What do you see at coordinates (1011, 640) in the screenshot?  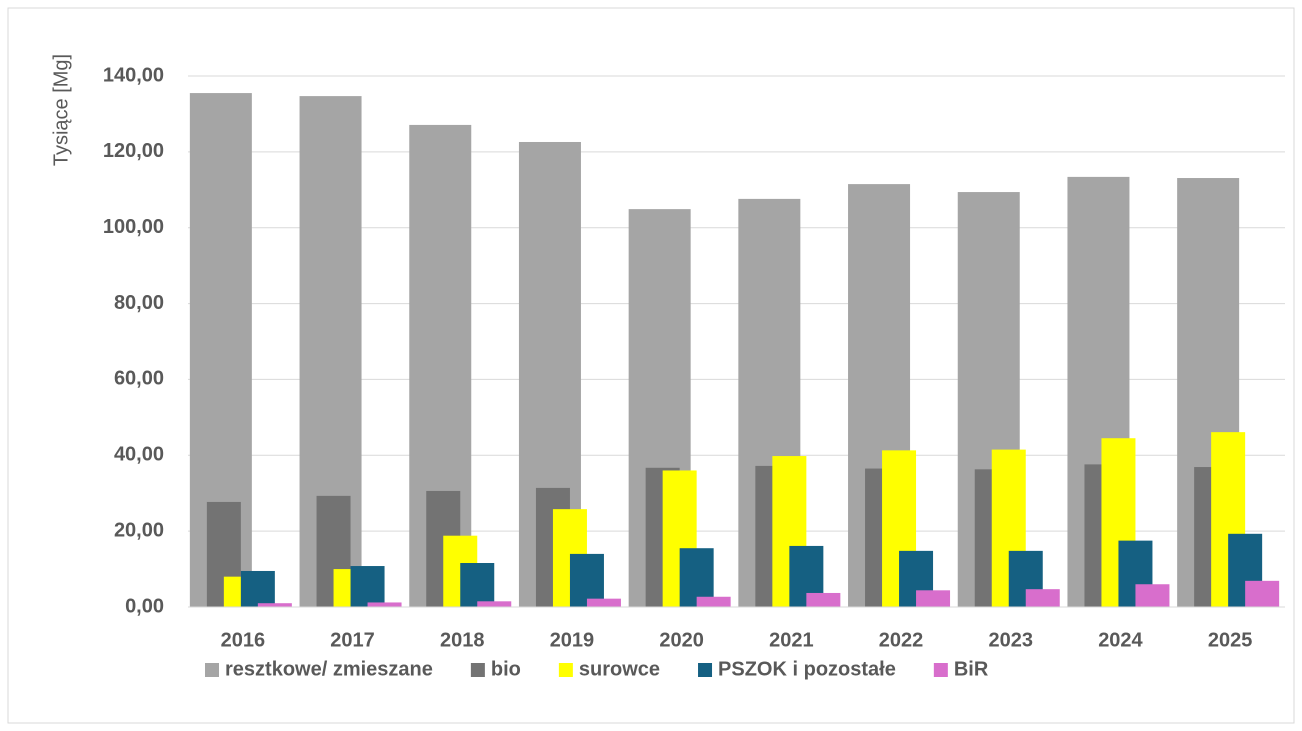 I see `x-tick-label: 2023` at bounding box center [1011, 640].